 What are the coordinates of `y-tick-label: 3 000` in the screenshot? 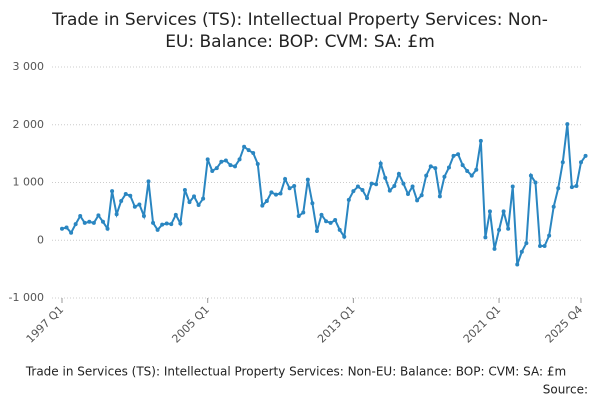 It's located at (29, 66).